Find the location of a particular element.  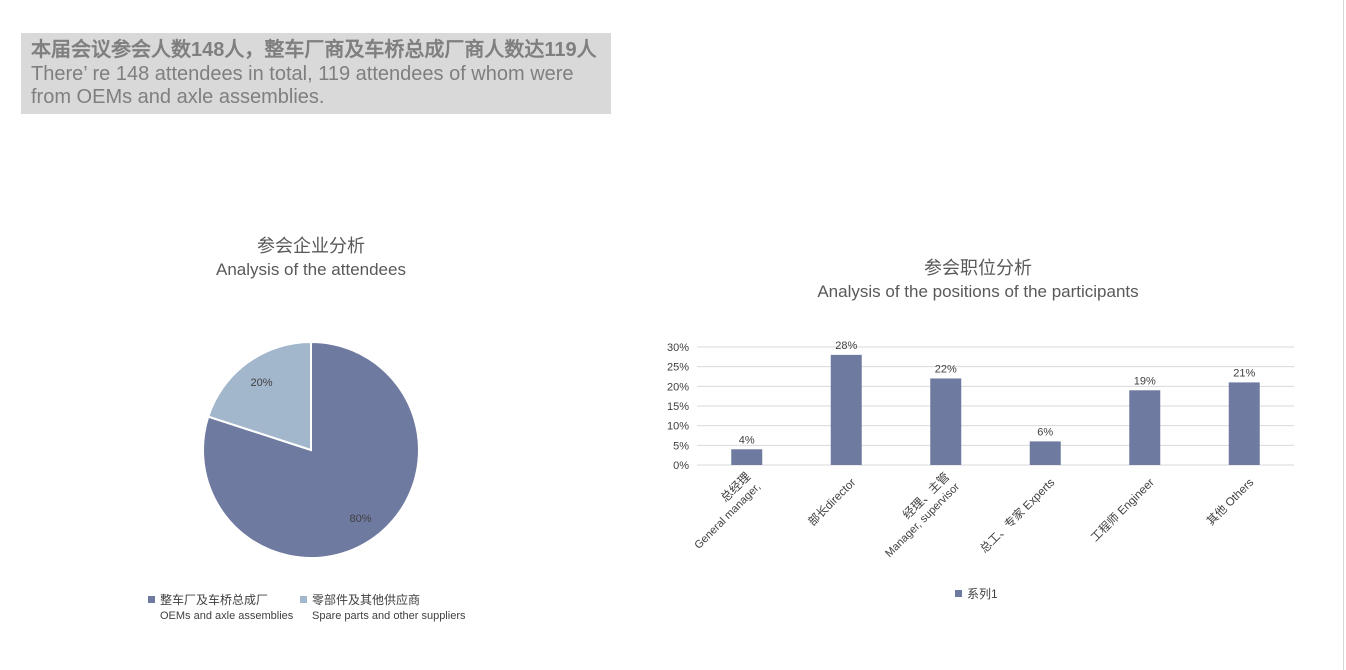

legend-label-en: OEMs and axle assemblies is located at coordinates (227, 616).